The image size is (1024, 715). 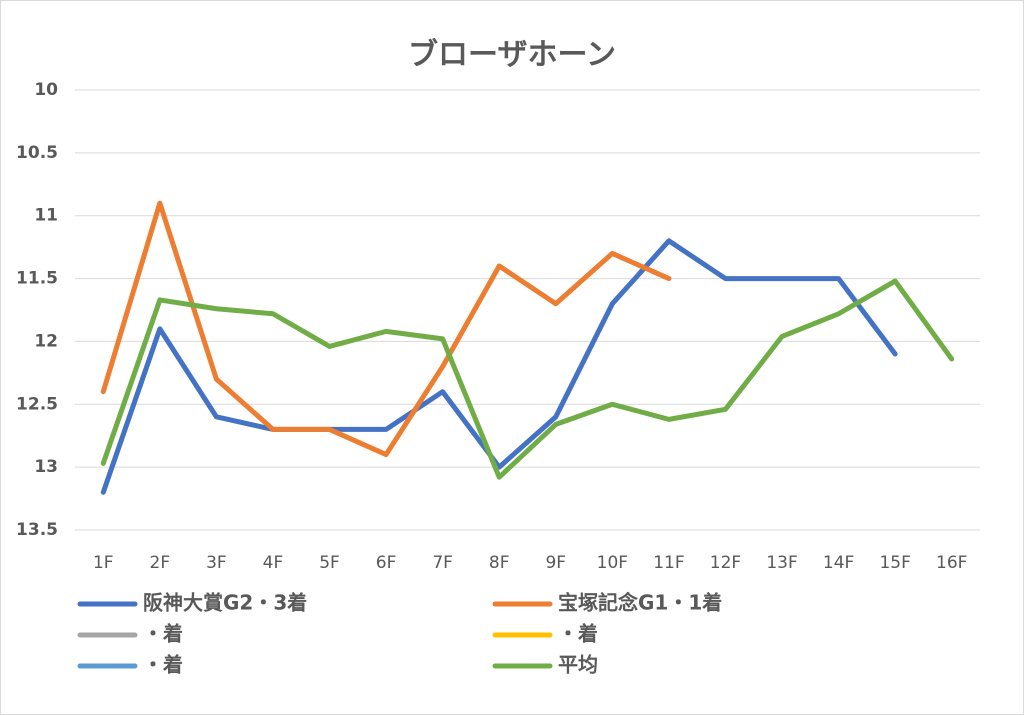 What do you see at coordinates (37, 279) in the screenshot?
I see `y-tick-label: 11.5` at bounding box center [37, 279].